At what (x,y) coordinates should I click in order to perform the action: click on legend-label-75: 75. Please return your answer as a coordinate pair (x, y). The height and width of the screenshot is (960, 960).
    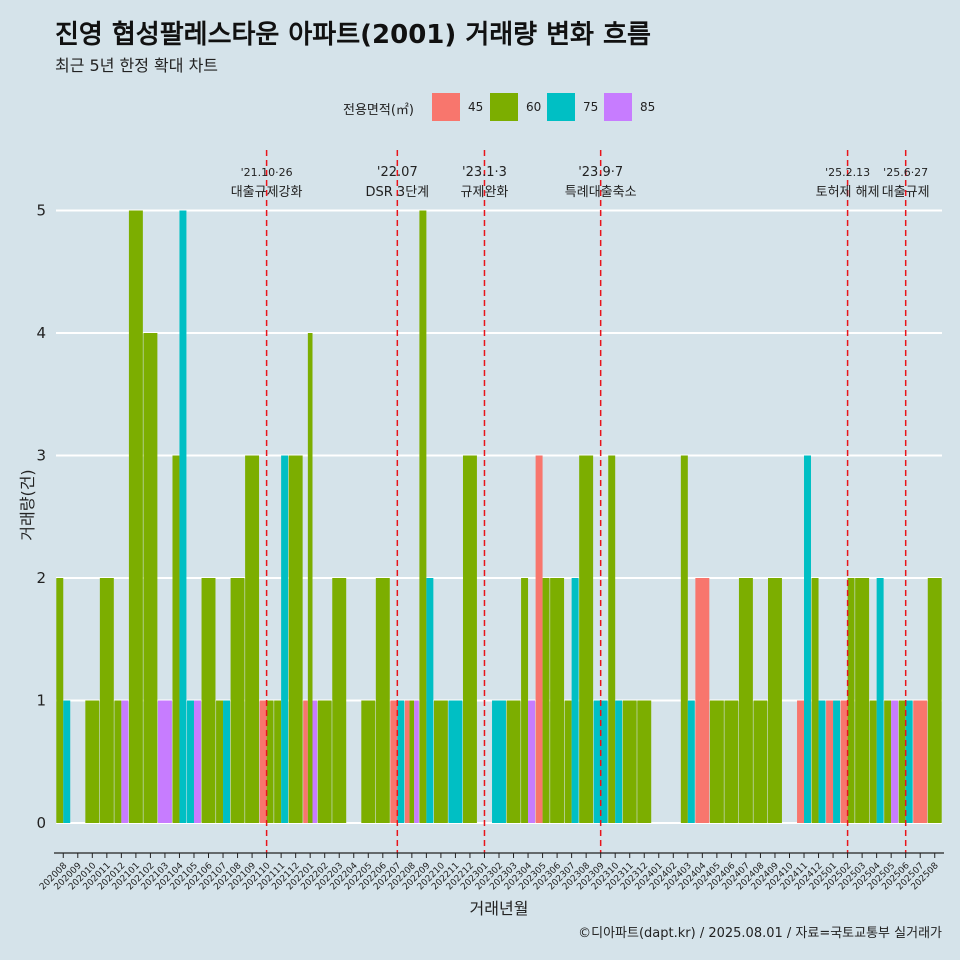
    Looking at the image, I should click on (591, 107).